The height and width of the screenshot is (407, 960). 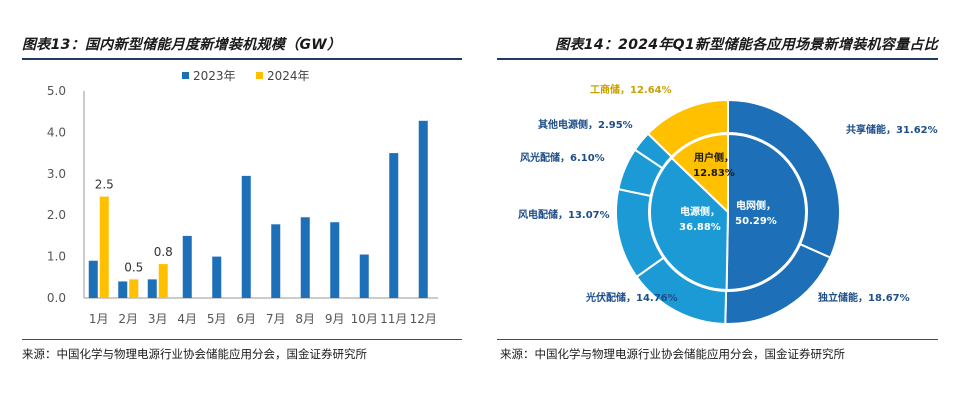 What do you see at coordinates (56, 298) in the screenshot?
I see `y-tick-label: 0.0` at bounding box center [56, 298].